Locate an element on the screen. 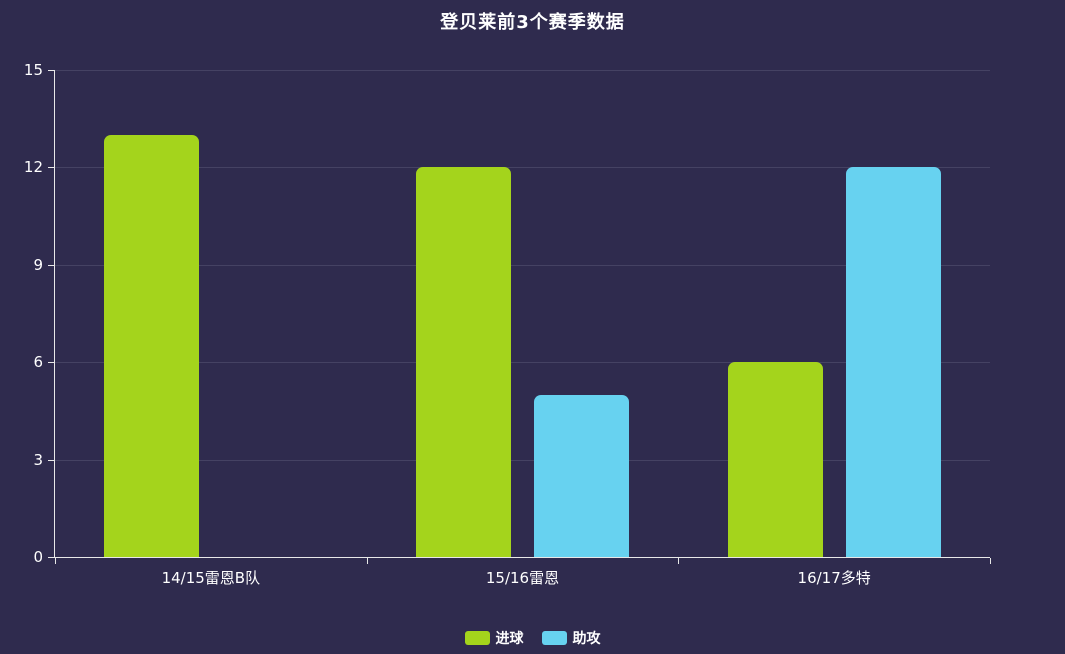 This screenshot has height=654, width=1065. bar-进球-16/17多特 is located at coordinates (775, 459).